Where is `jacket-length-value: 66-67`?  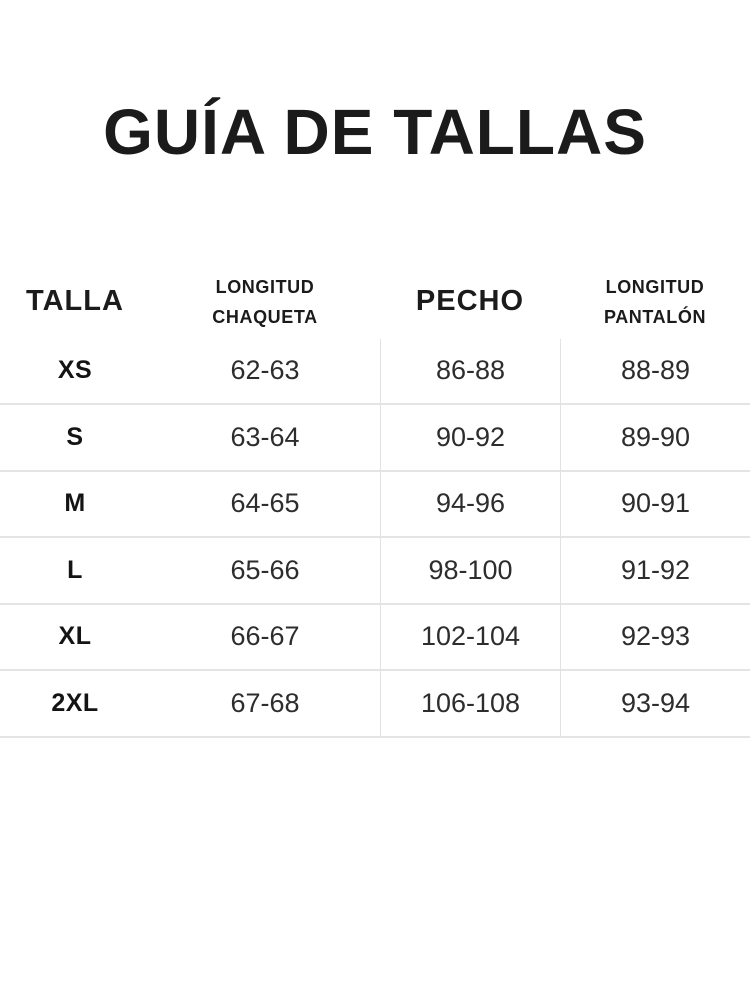
jacket-length-value: 66-67 is located at coordinates (265, 638).